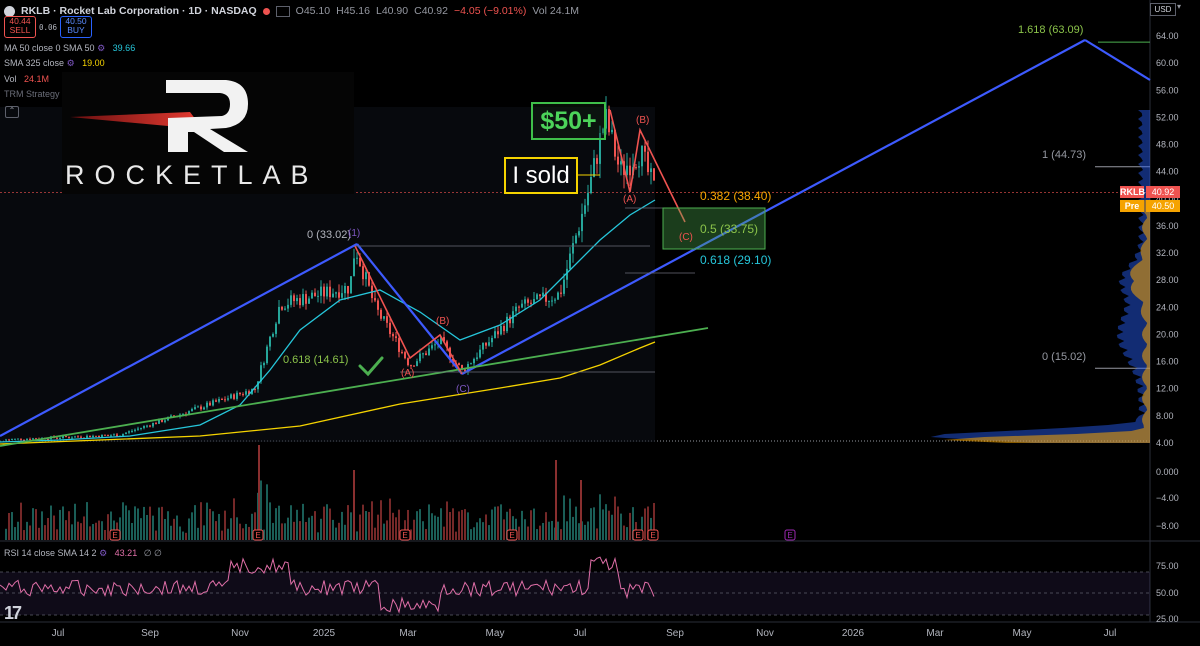  I want to click on logo-text: ROCKETLAB, so click(192, 175).